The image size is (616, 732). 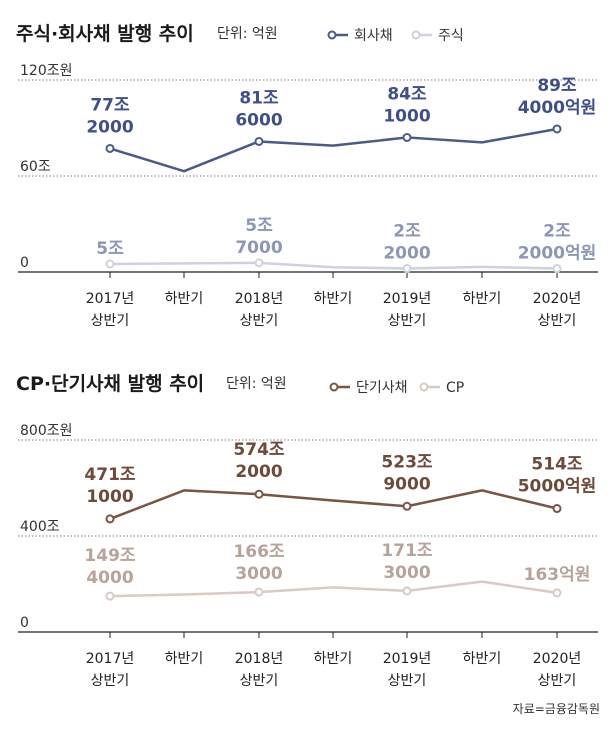 I want to click on x-tick-label: 2018년 상반기, so click(x=259, y=670).